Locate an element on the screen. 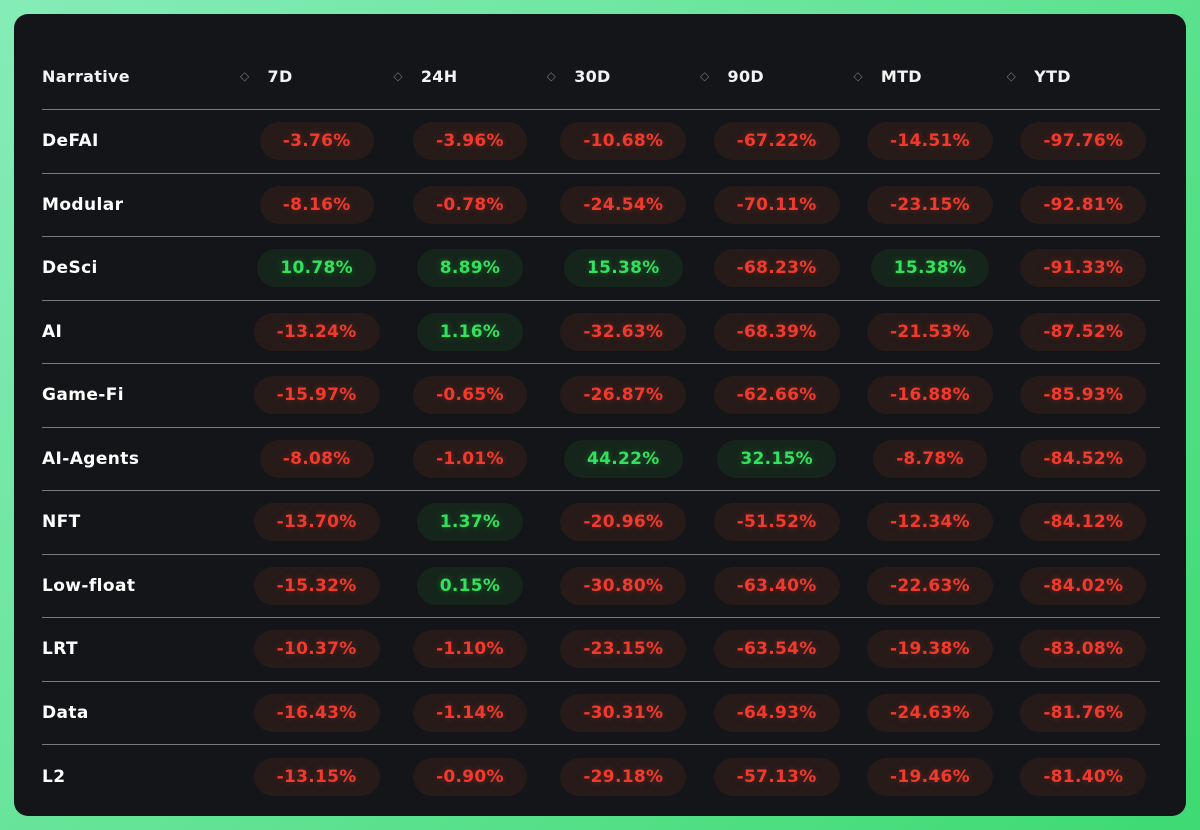  value-cell: -22.63% is located at coordinates (929, 585).